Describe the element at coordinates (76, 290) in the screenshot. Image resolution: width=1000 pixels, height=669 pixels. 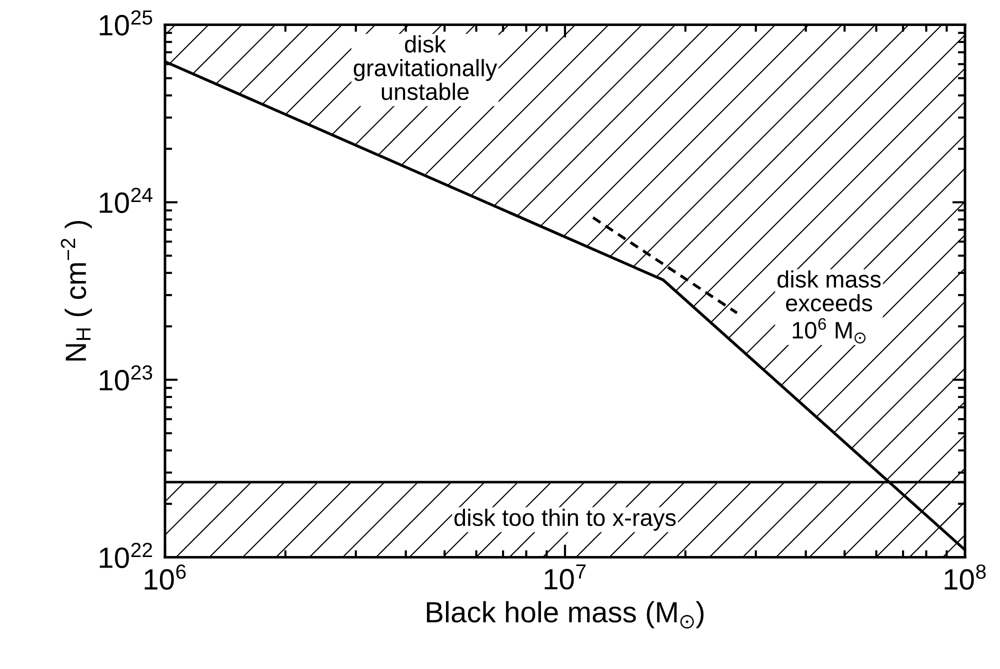
I see `y-axis-title: N$_{H}$ ( cm$^{−2}$ )` at that location.